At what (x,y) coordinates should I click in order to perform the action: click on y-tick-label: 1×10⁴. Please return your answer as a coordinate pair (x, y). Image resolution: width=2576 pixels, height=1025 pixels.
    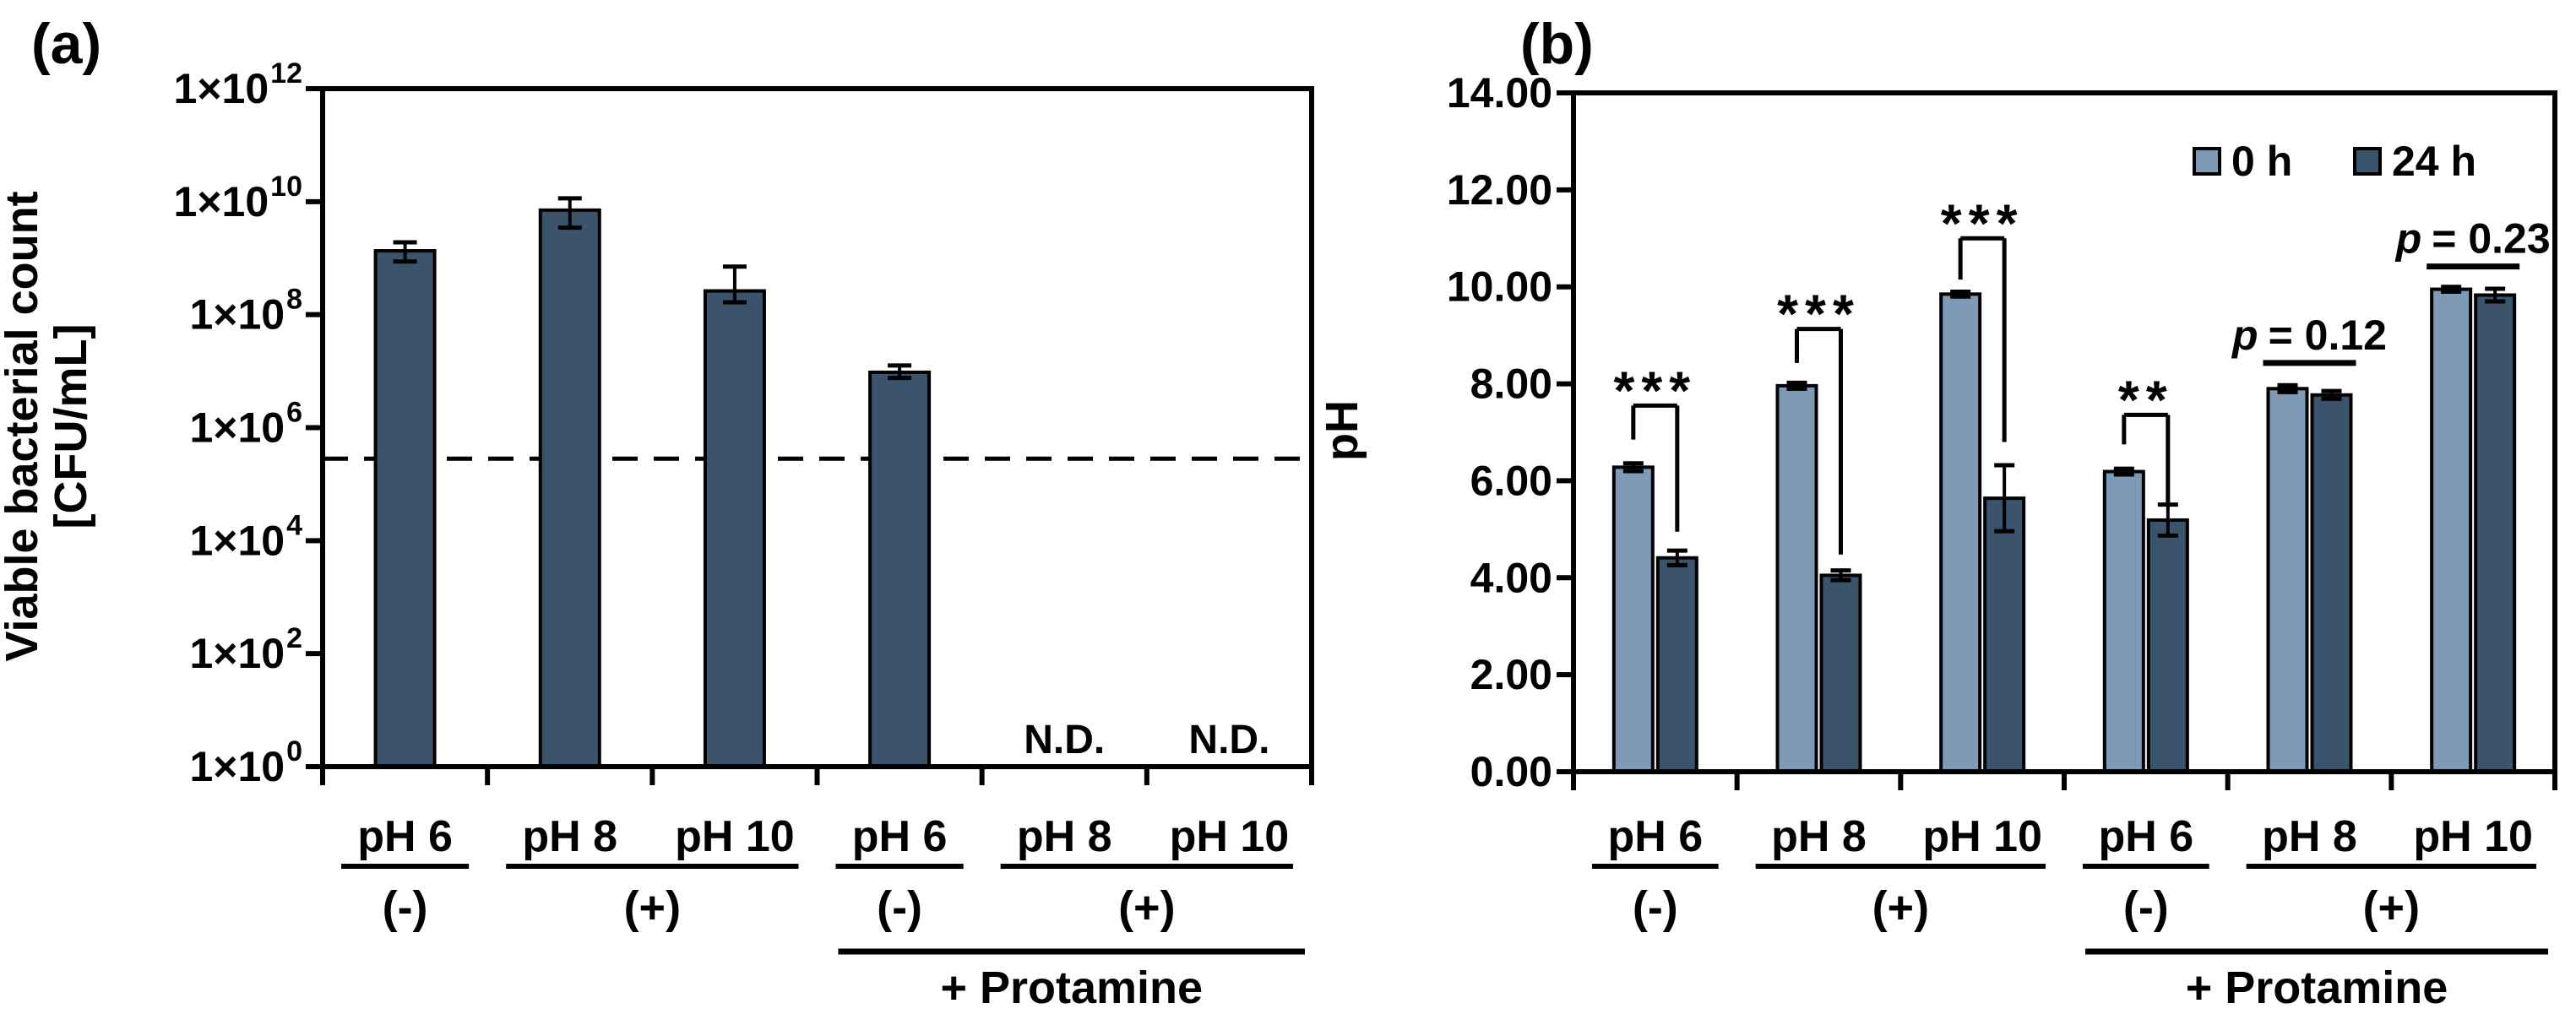
    Looking at the image, I should click on (245, 536).